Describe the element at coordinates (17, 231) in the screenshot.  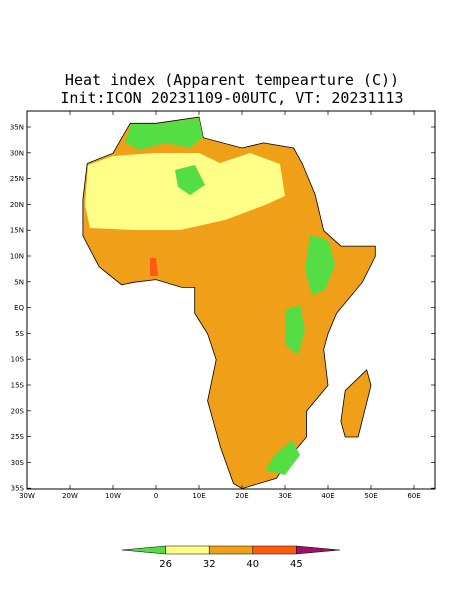
I see `lat-label: 15N` at that location.